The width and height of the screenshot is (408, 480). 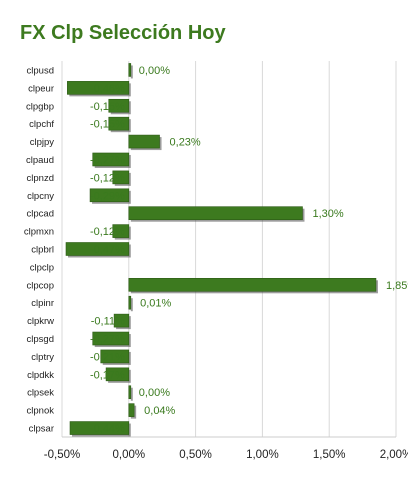 I want to click on value-label: -0,46%, so click(x=107, y=89).